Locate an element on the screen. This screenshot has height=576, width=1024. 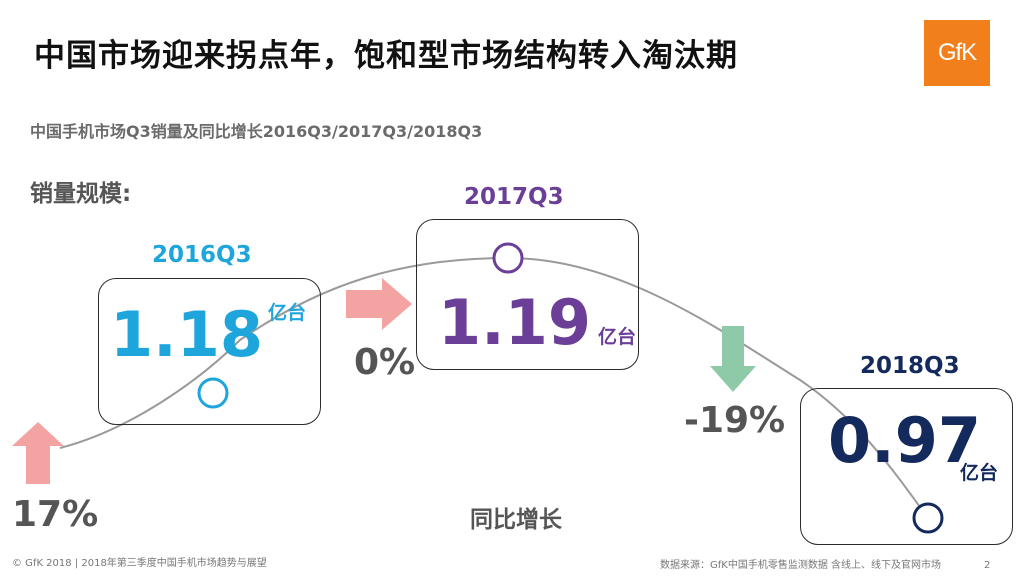
section-label: 销量规模: is located at coordinates (81, 194).